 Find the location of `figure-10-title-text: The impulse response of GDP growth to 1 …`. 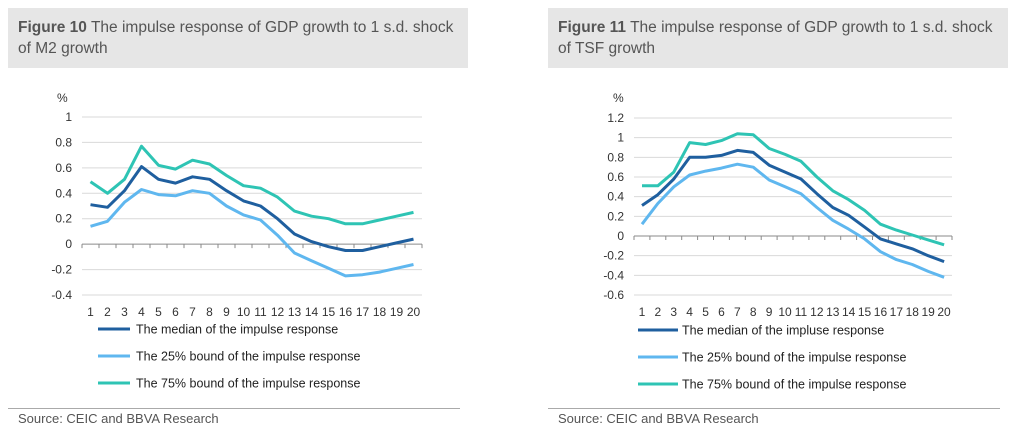

figure-10-title-text: The impulse response of GDP growth to 1 … is located at coordinates (236, 38).